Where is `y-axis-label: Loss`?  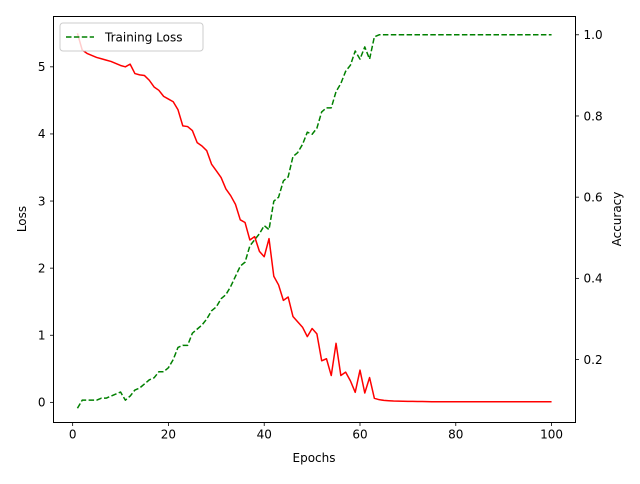
y-axis-label: Loss is located at coordinates (22, 219).